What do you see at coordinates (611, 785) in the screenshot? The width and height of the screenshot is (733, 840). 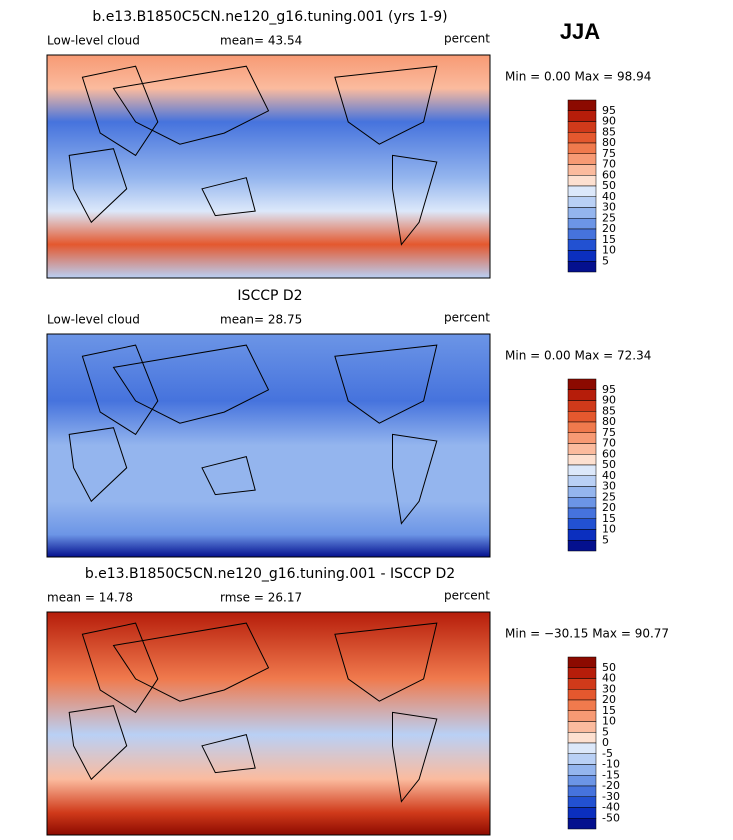 I see `colorbar-label: -20` at bounding box center [611, 785].